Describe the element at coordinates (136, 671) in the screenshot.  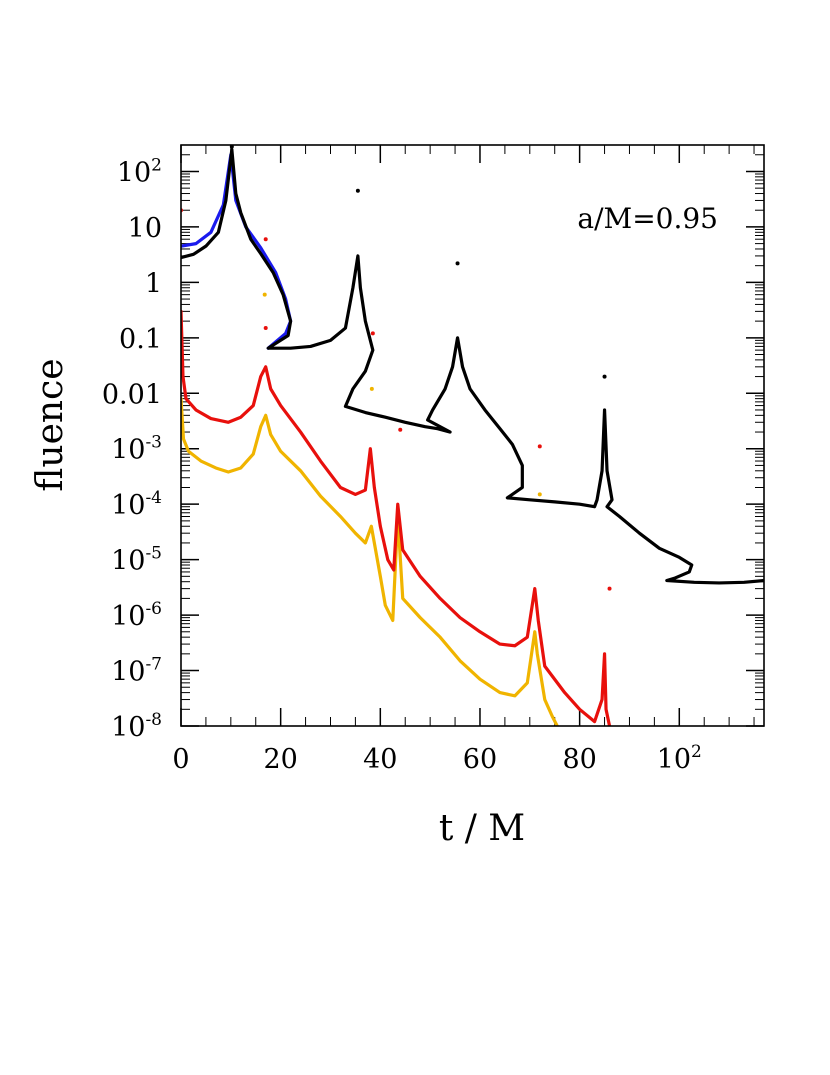
I see `y-tick-label: 10⁻⁷` at that location.